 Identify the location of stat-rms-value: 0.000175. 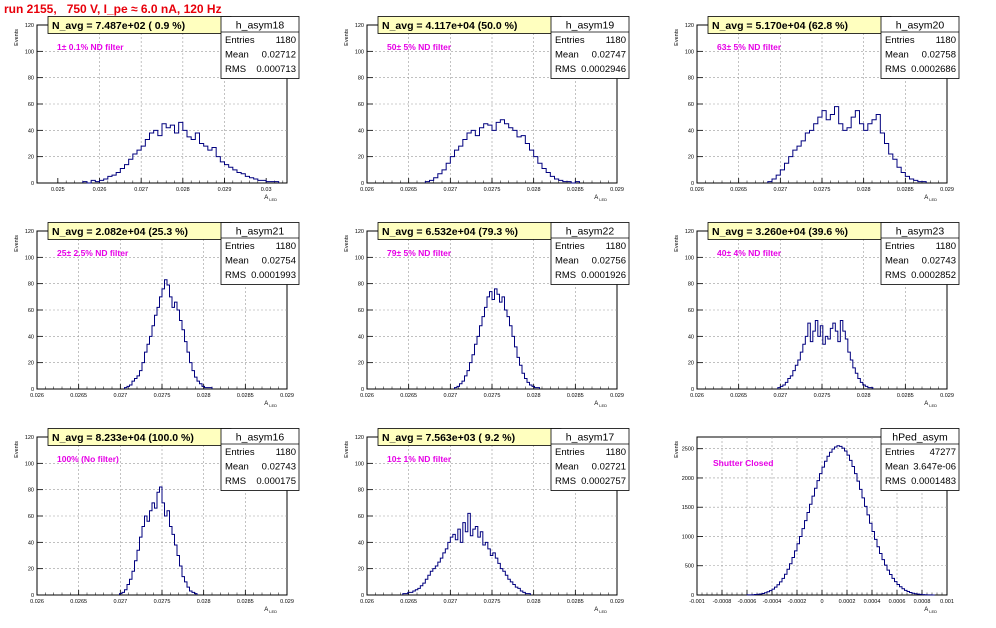
(276, 481).